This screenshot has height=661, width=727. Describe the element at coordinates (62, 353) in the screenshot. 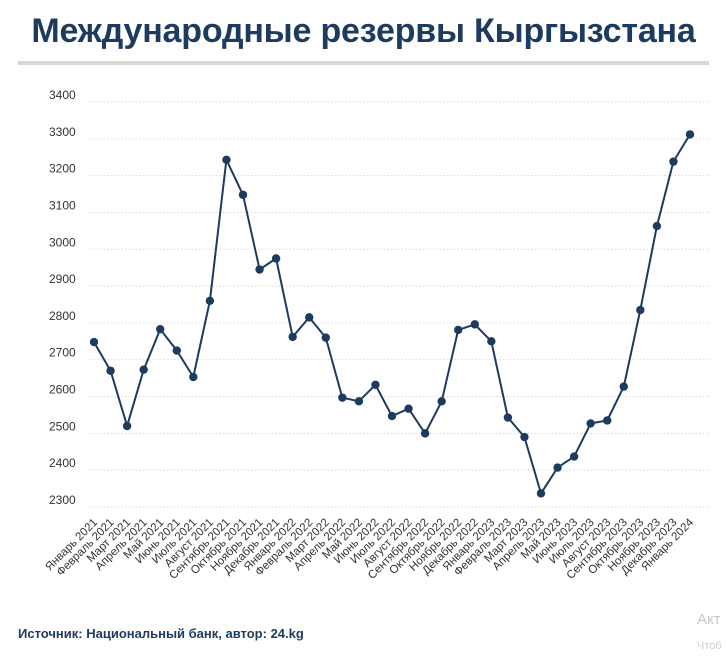

I see `y-tick-label: 2700` at that location.